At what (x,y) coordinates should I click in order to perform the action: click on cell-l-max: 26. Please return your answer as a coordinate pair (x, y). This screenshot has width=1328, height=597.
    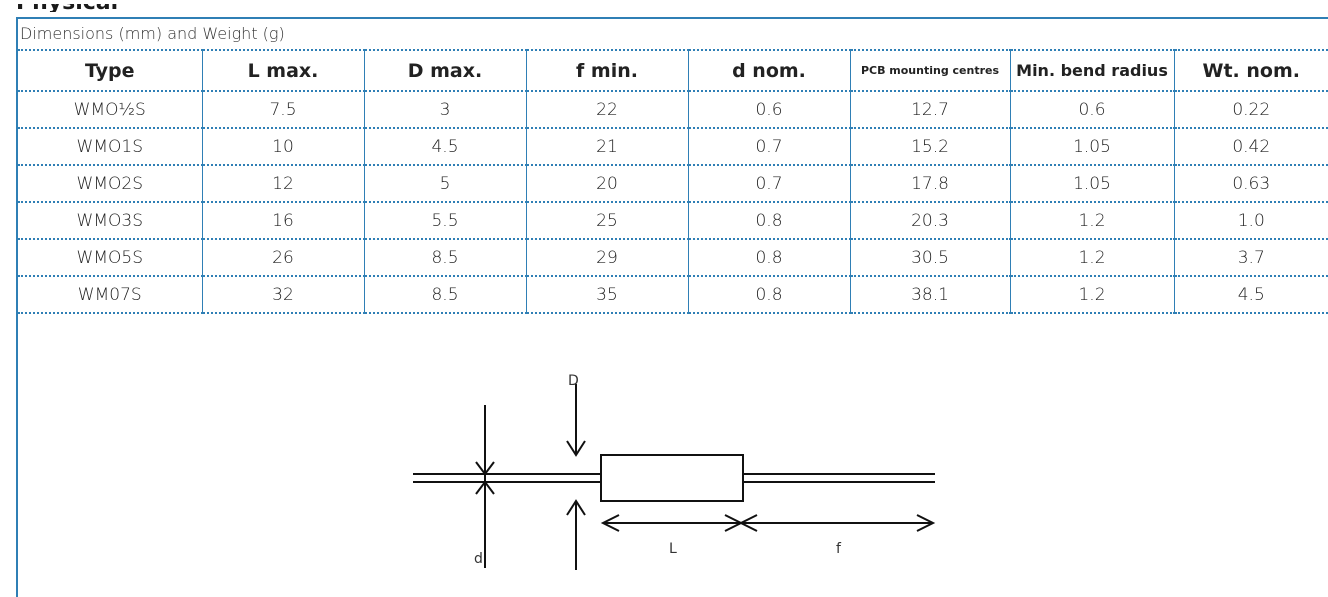
    Looking at the image, I should click on (283, 258).